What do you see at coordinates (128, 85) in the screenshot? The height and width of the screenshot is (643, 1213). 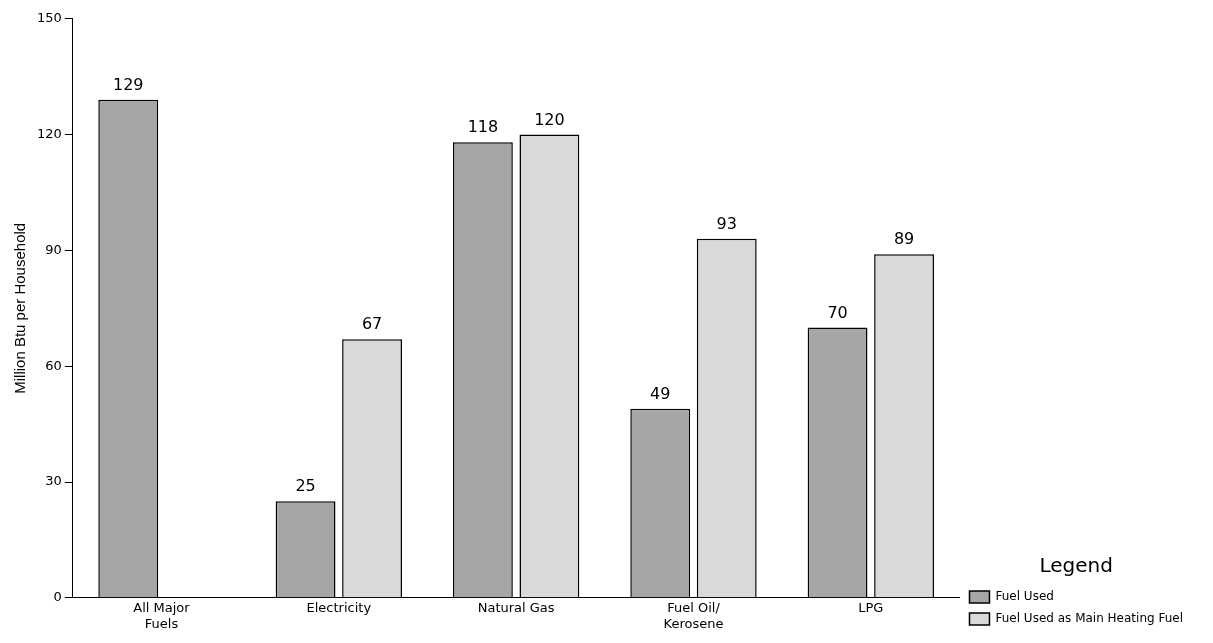 I see `data-label: 129` at bounding box center [128, 85].